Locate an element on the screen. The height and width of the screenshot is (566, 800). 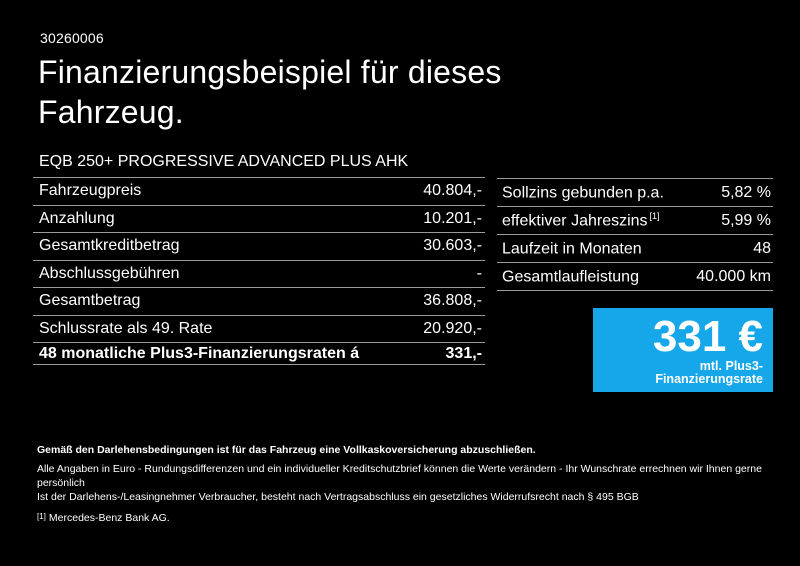
row-label: effektiver Jahreszins [1] is located at coordinates (581, 220).